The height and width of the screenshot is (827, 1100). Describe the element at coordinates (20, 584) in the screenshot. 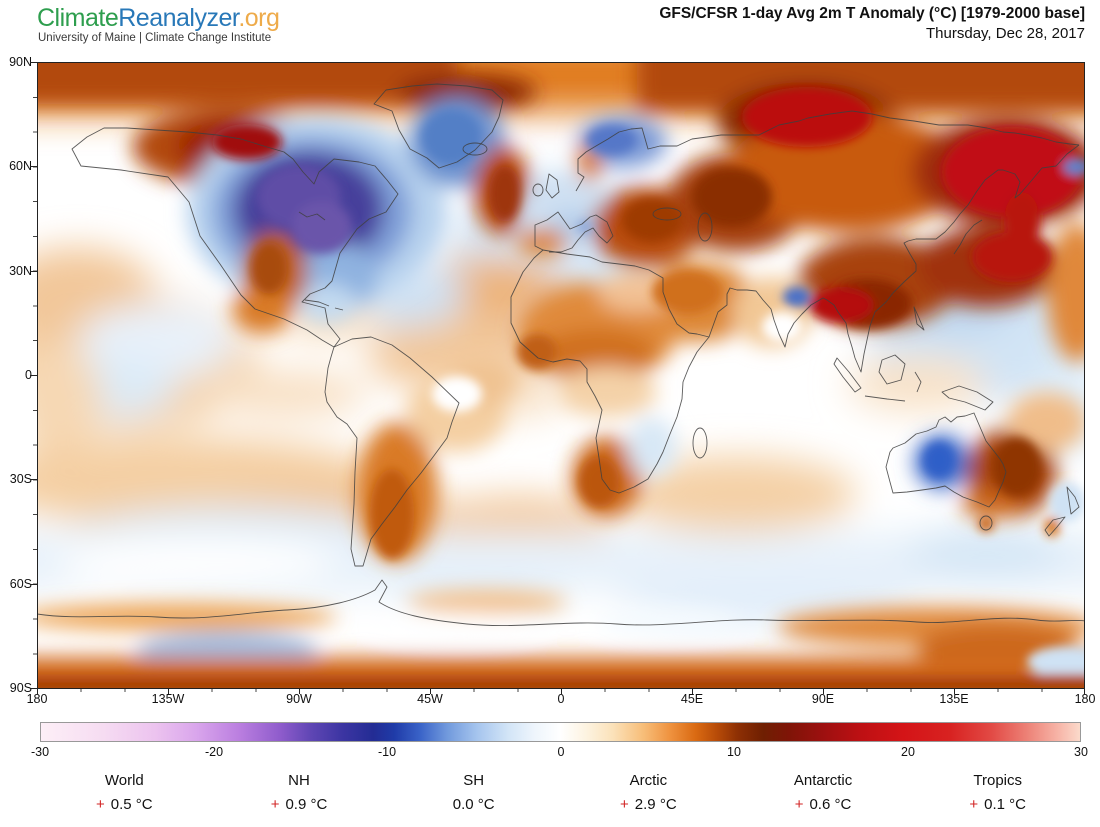

I see `lat-label-60s: 60S` at that location.